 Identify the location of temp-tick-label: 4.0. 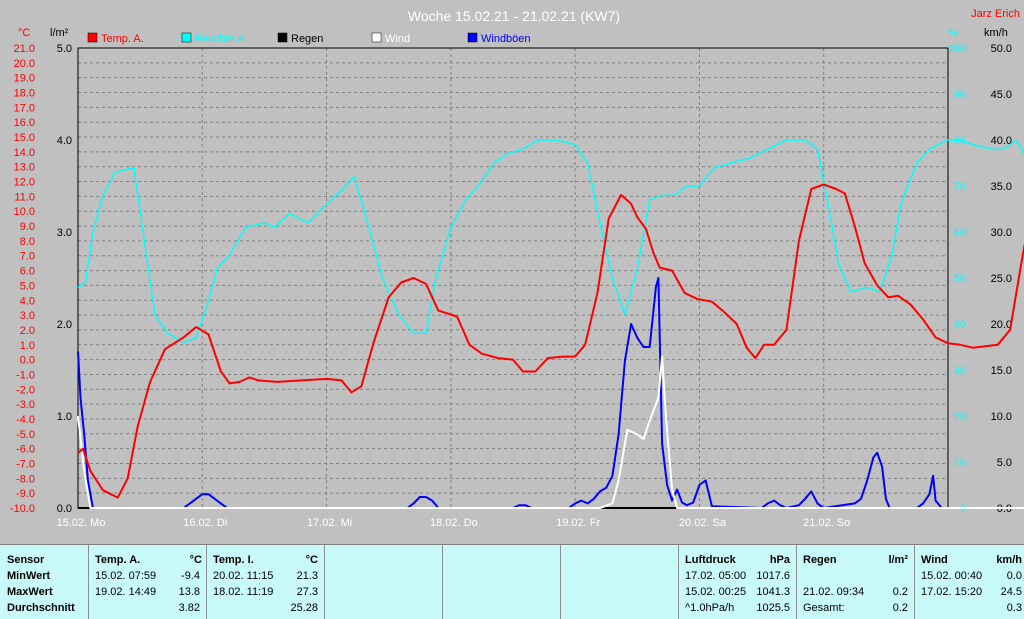
(27, 301).